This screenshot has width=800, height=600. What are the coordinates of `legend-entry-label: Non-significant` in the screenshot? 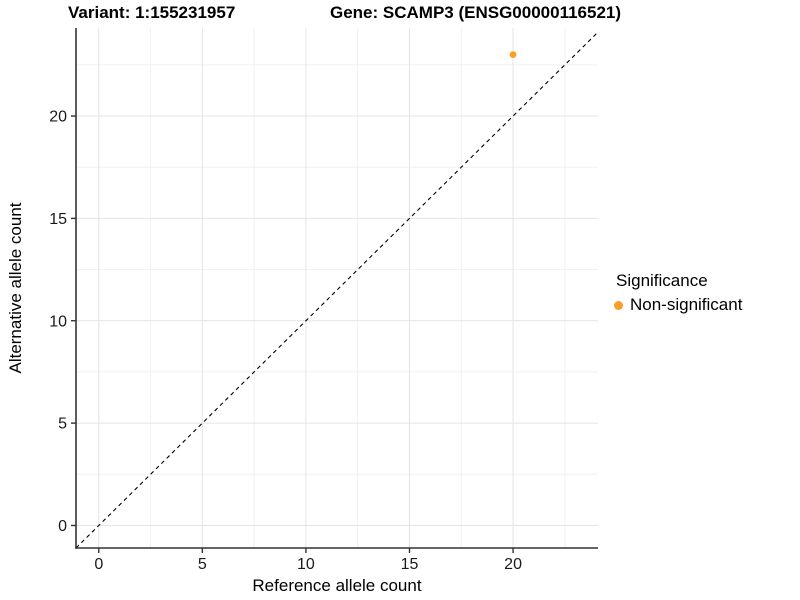 It's located at (686, 304).